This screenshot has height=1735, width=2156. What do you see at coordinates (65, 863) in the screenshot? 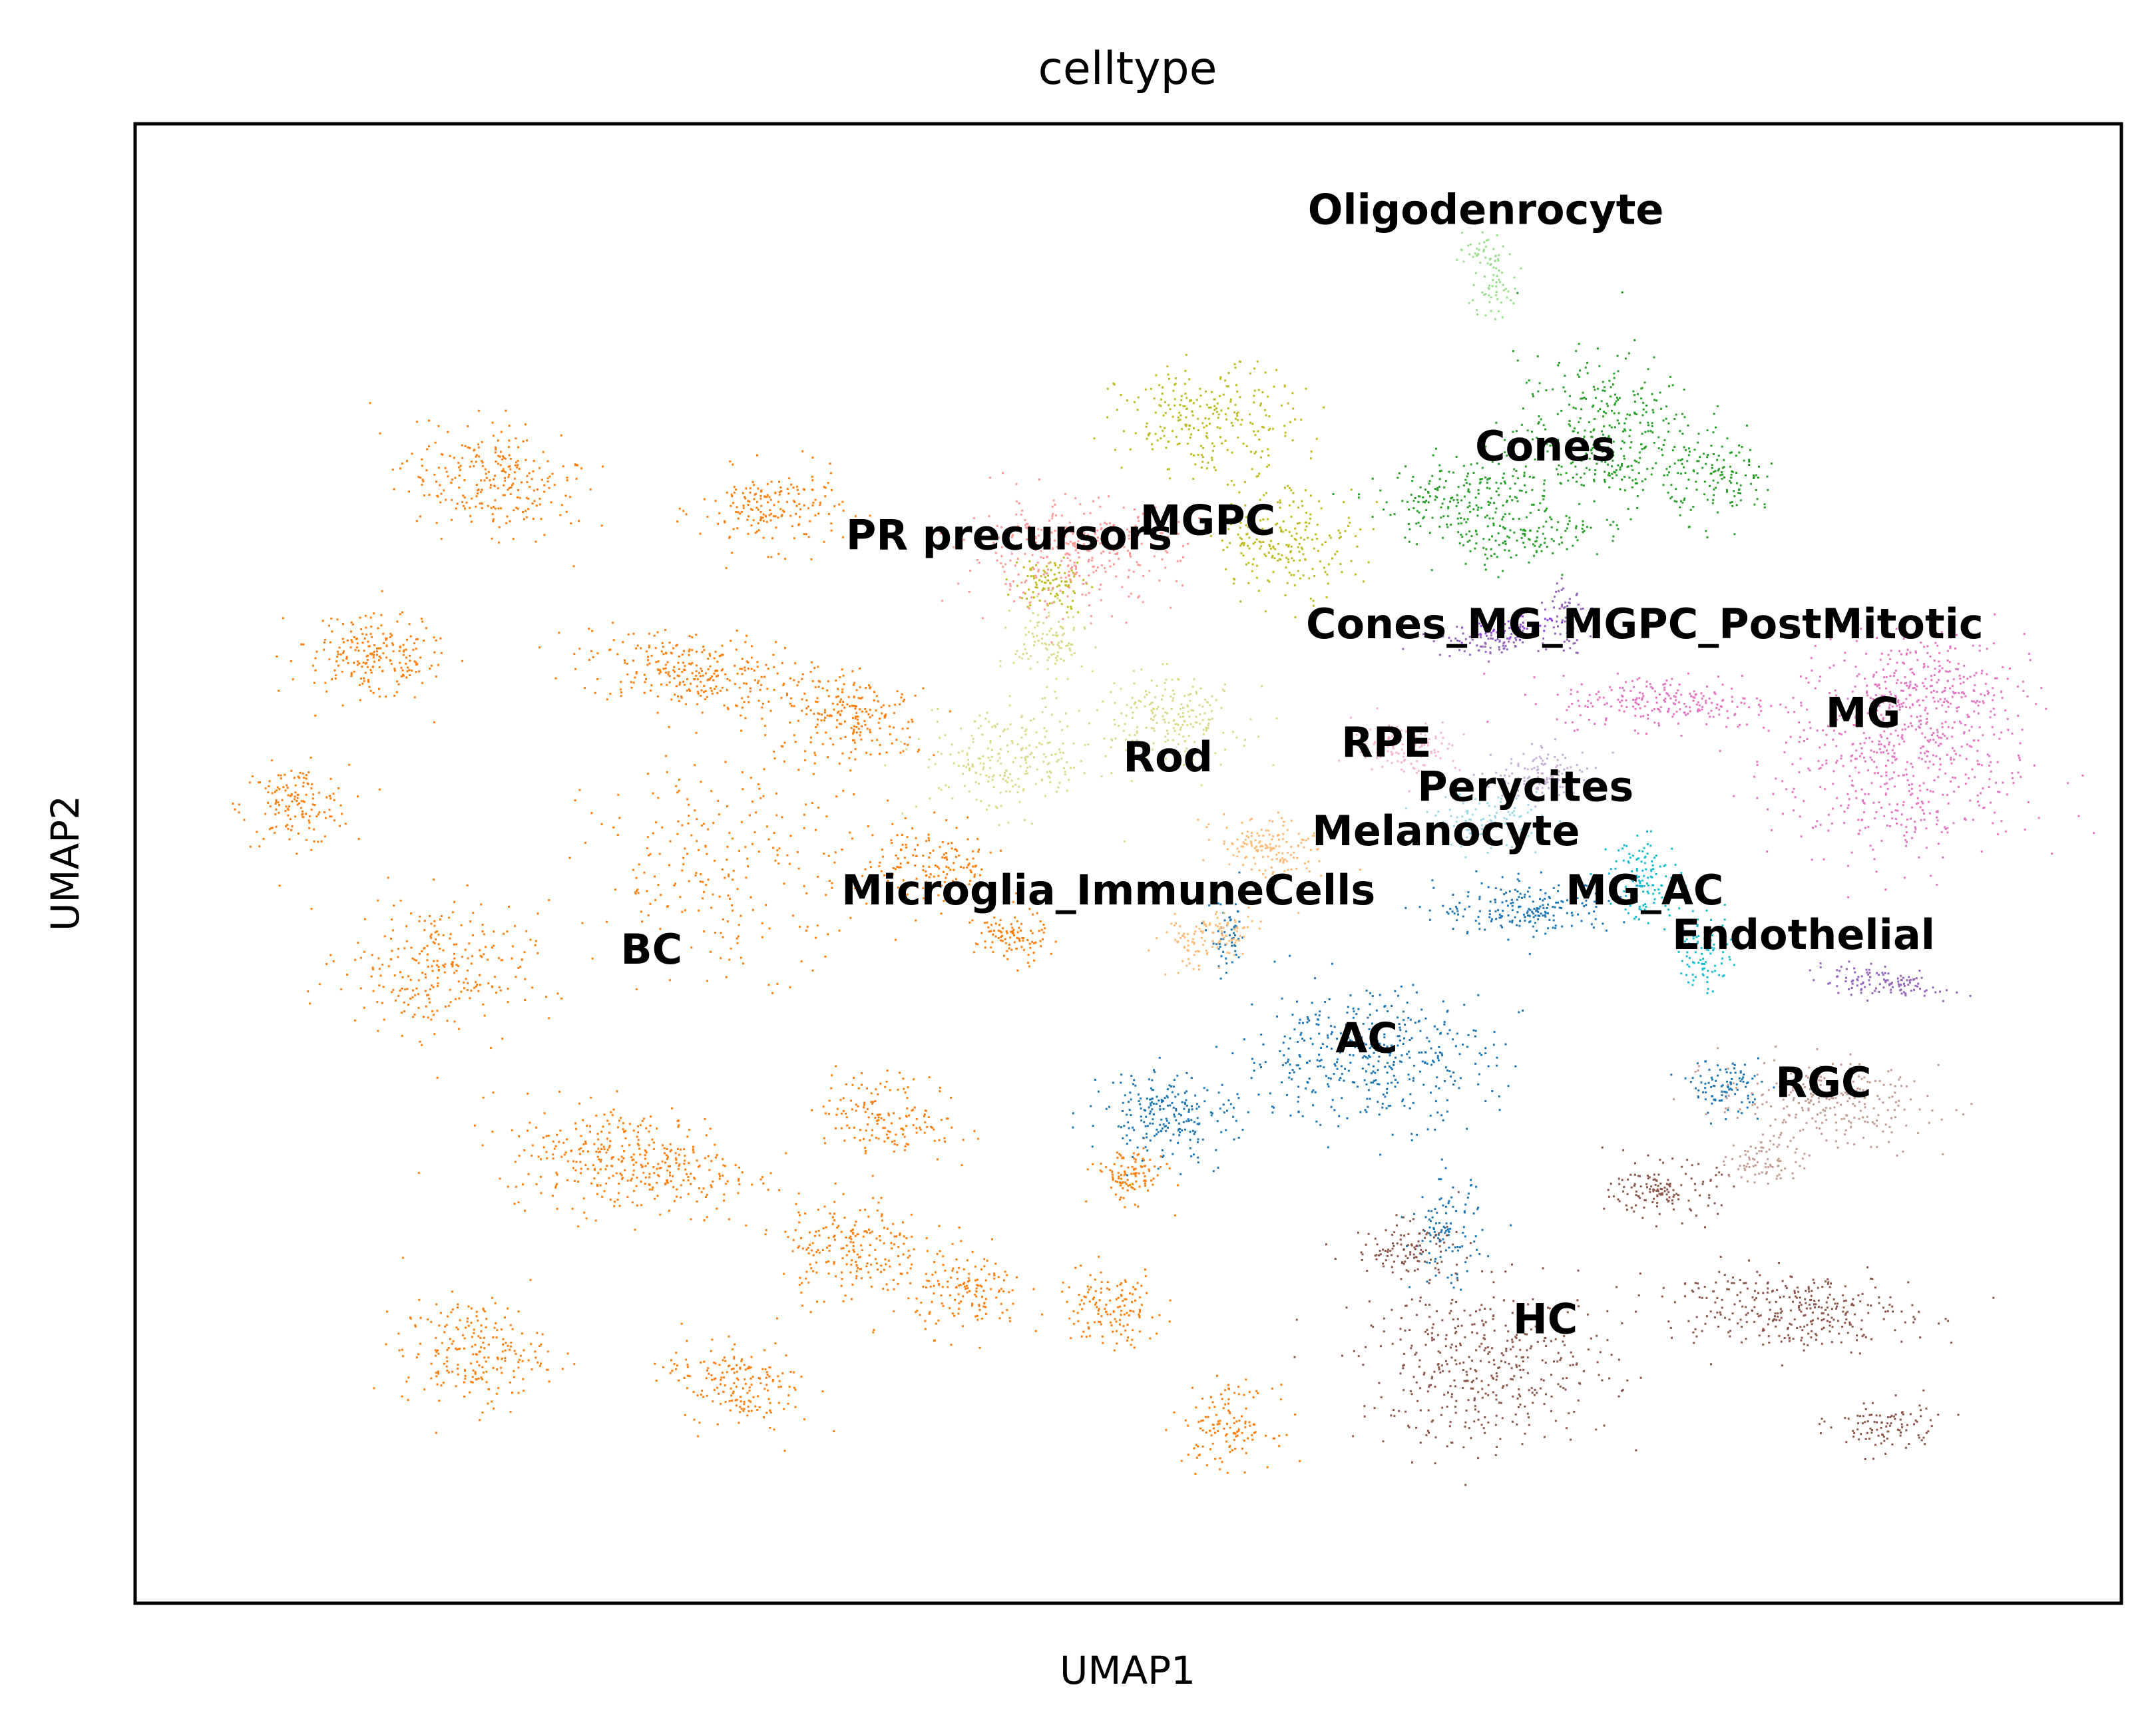
I see `y-axis-label: UMAP2` at bounding box center [65, 863].